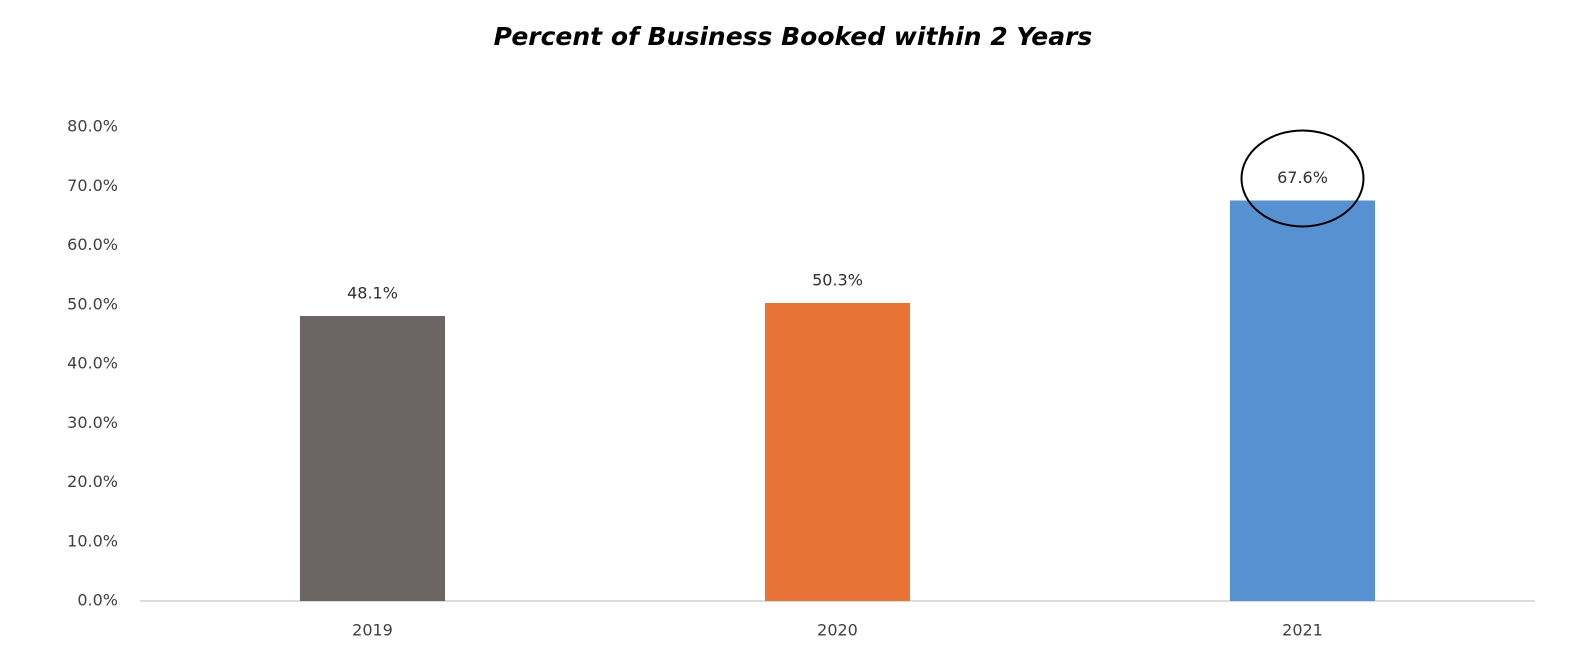 Image resolution: width=1581 pixels, height=667 pixels. Describe the element at coordinates (837, 630) in the screenshot. I see `x-tick-label: 2020` at that location.